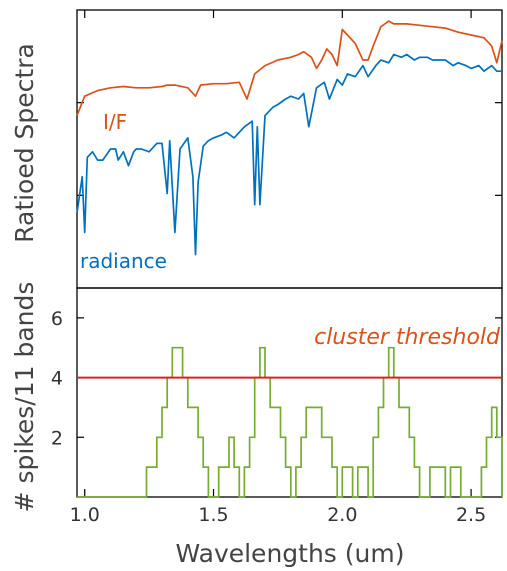  I want to click on x-tick-label: 2.5, so click(471, 515).